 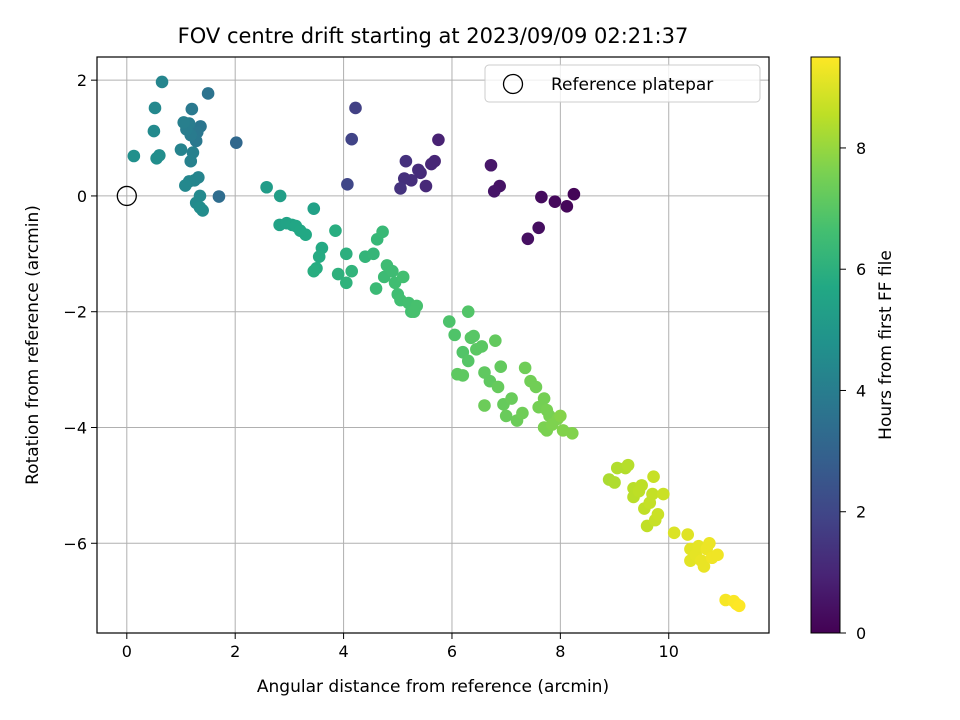 What do you see at coordinates (75, 543) in the screenshot?
I see `y-tick-label: −6` at bounding box center [75, 543].